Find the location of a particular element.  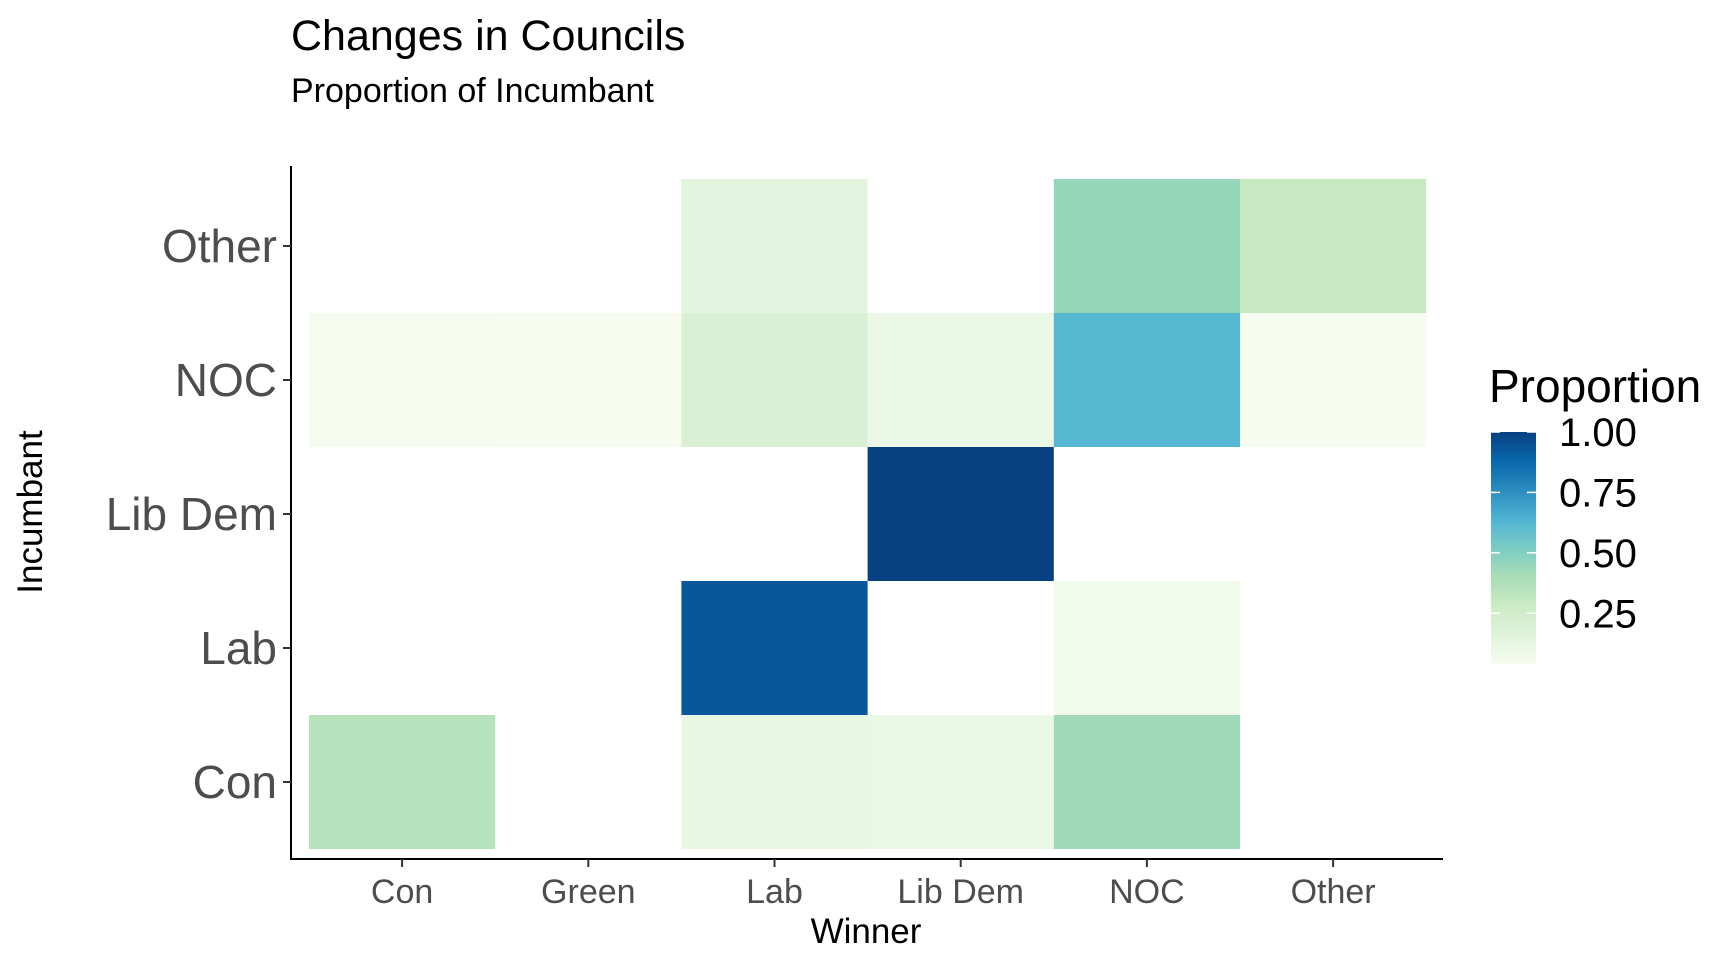

y-tick-label: NOC is located at coordinates (226, 380).